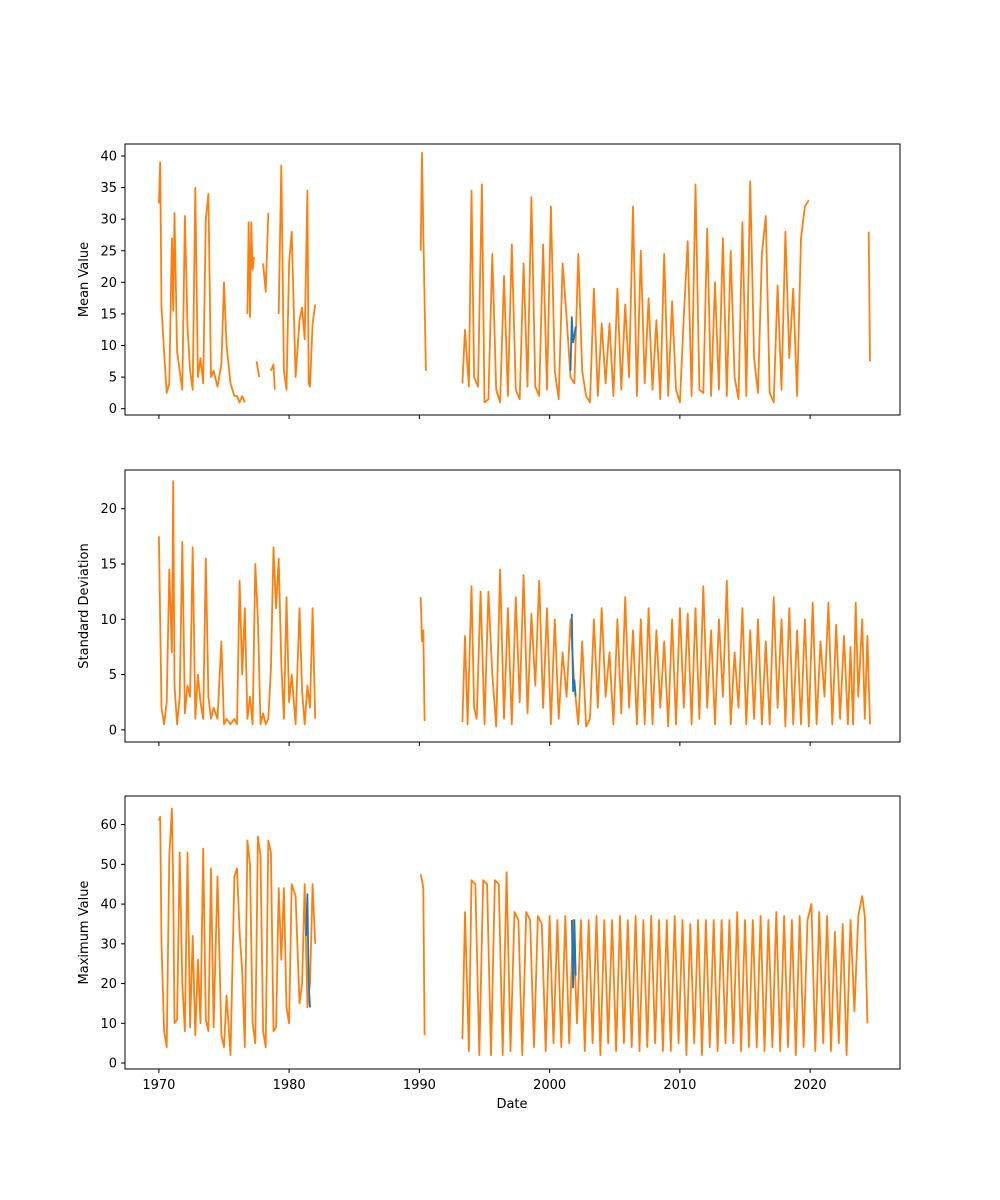 The width and height of the screenshot is (1000, 1200). Describe the element at coordinates (419, 1085) in the screenshot. I see `x-tick-label: 1990` at that location.